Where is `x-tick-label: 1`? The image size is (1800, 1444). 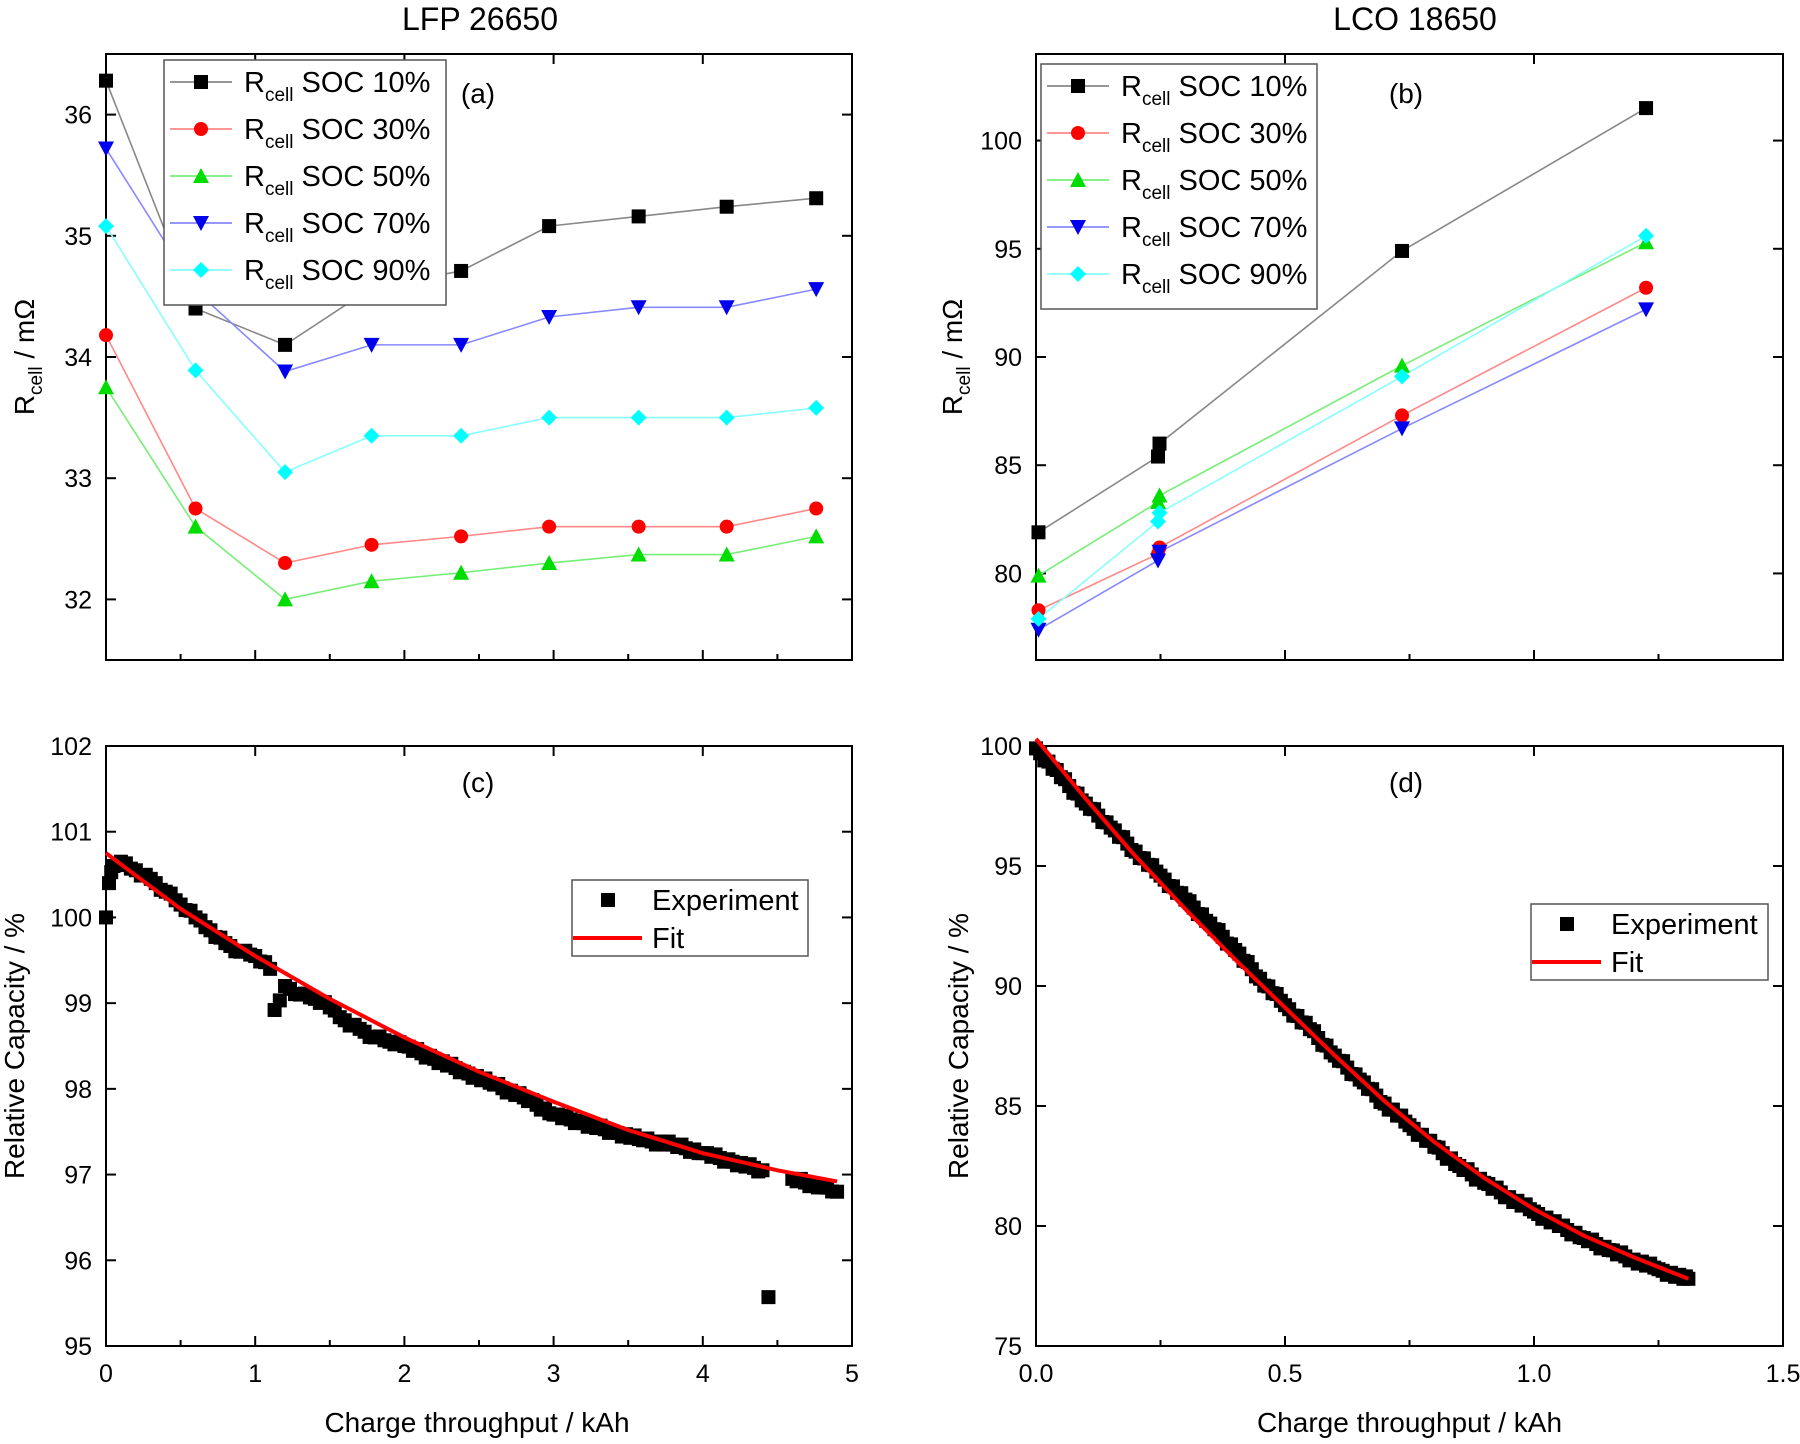 x-tick-label: 1 is located at coordinates (255, 1374).